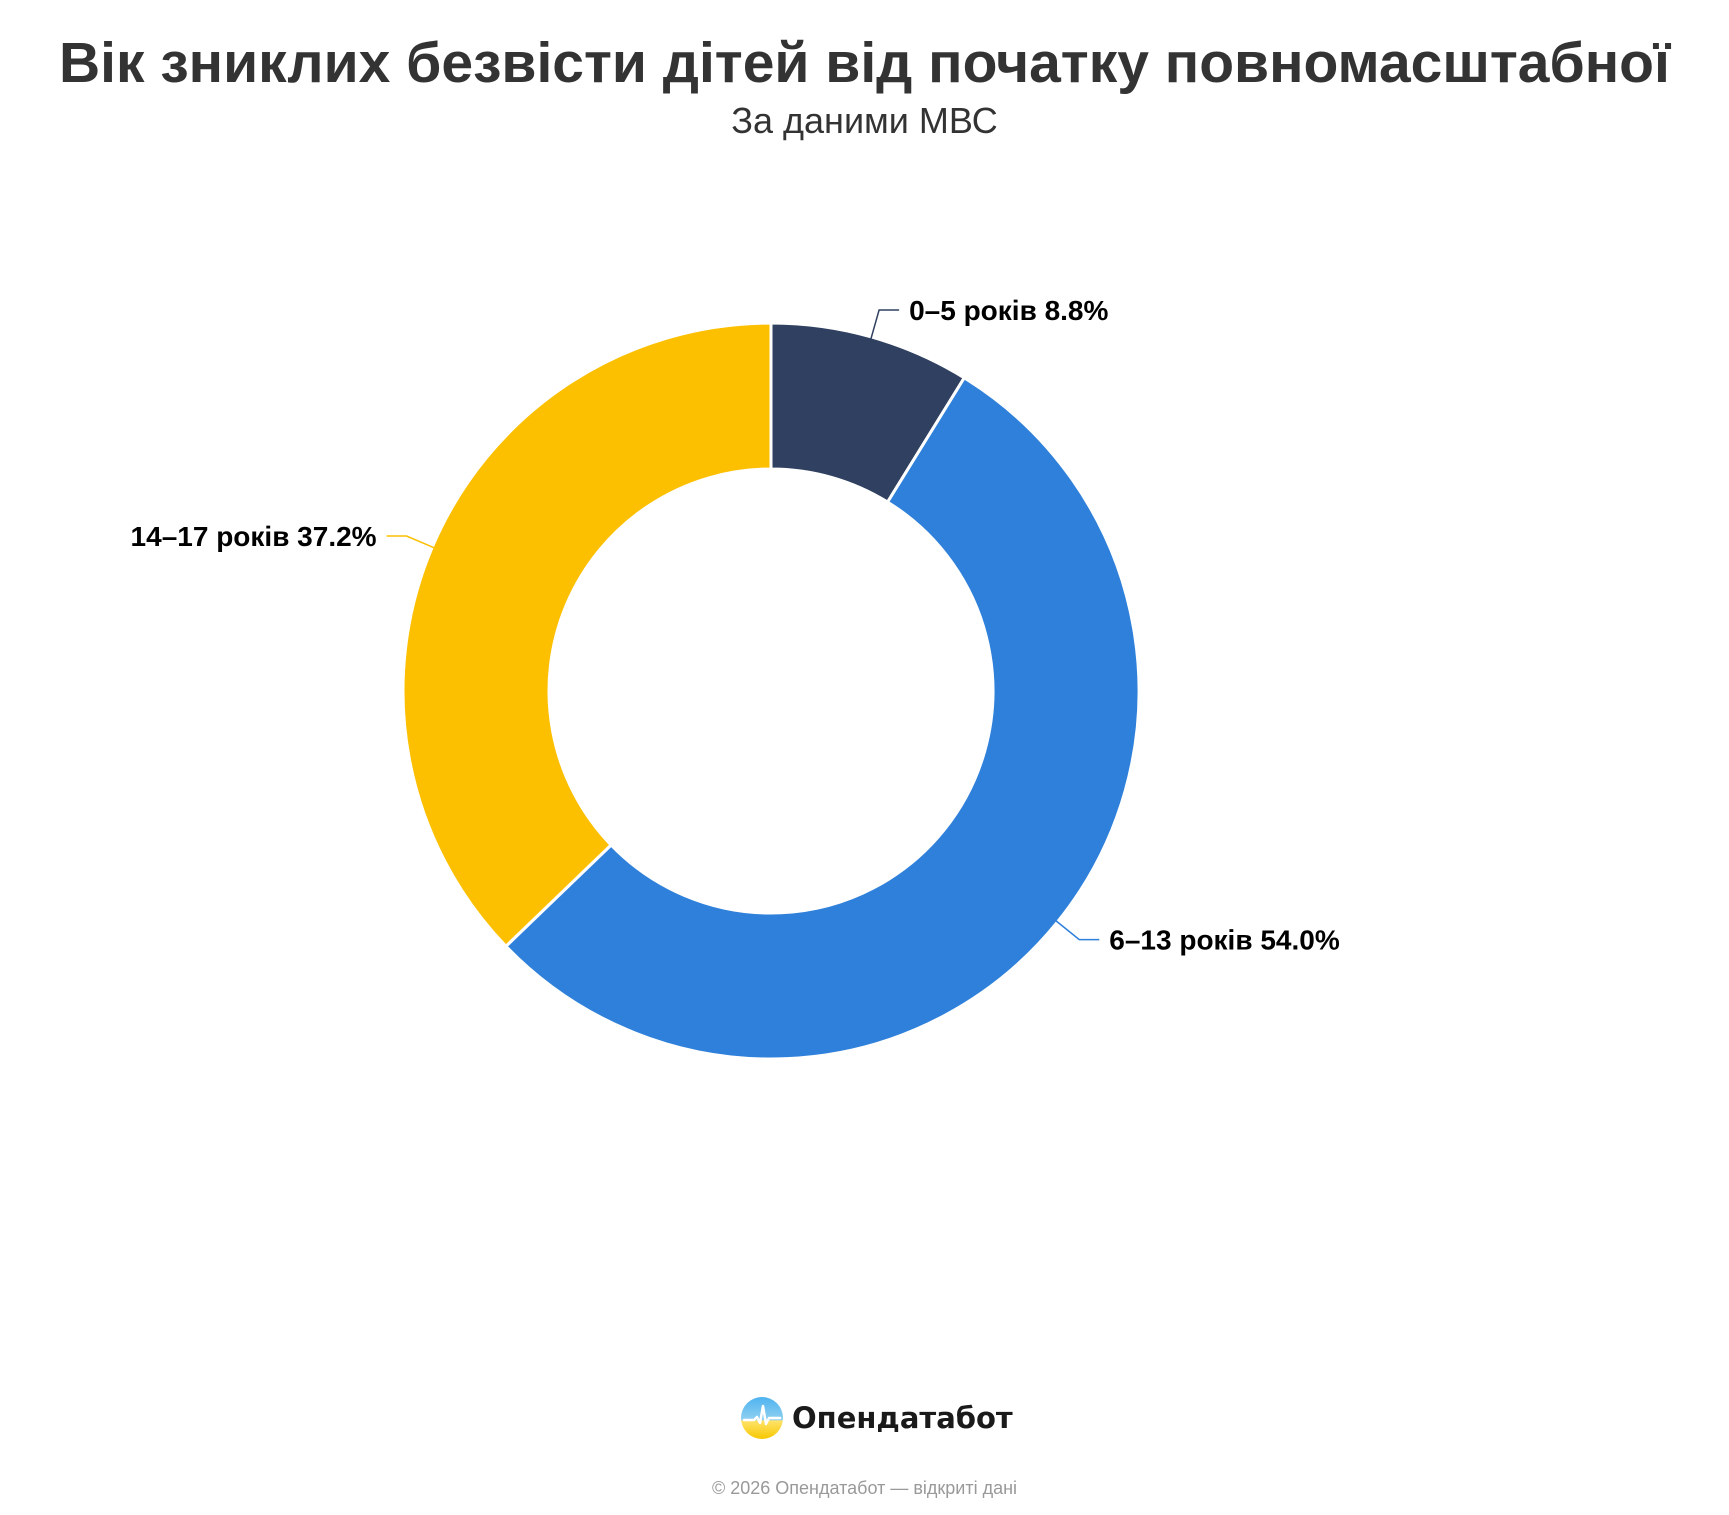 This screenshot has width=1729, height=1515. I want to click on brand: Опендатабот, so click(876, 1418).